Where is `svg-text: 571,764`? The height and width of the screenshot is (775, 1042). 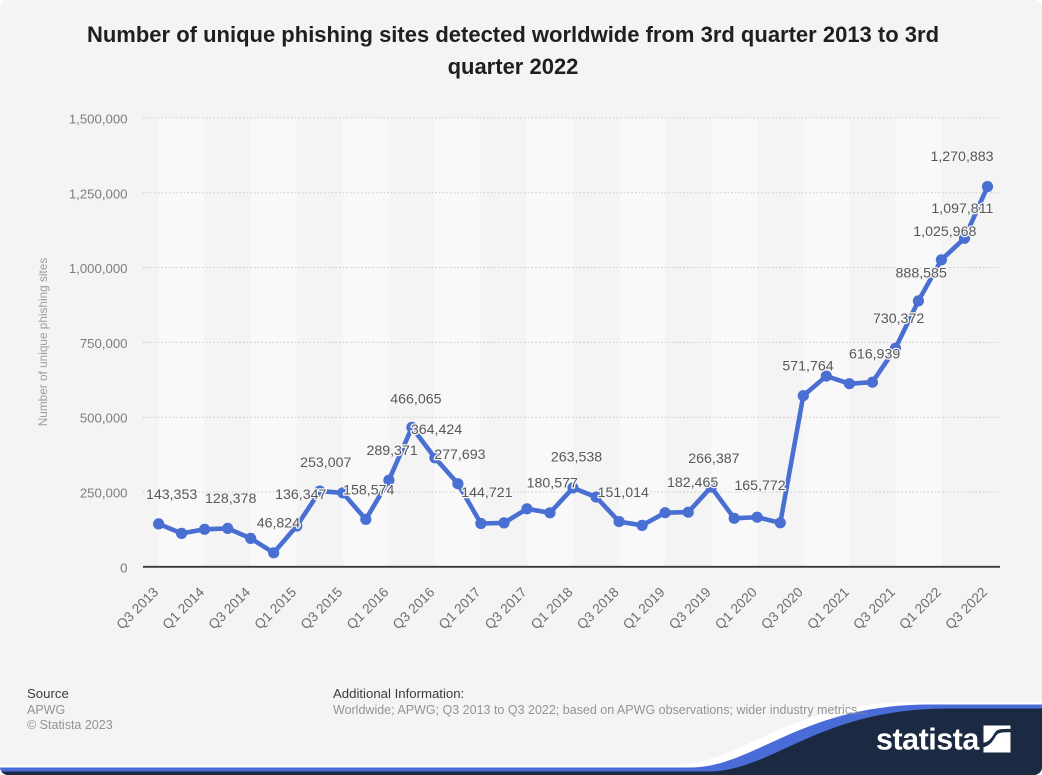 svg-text: 571,764 is located at coordinates (807, 367).